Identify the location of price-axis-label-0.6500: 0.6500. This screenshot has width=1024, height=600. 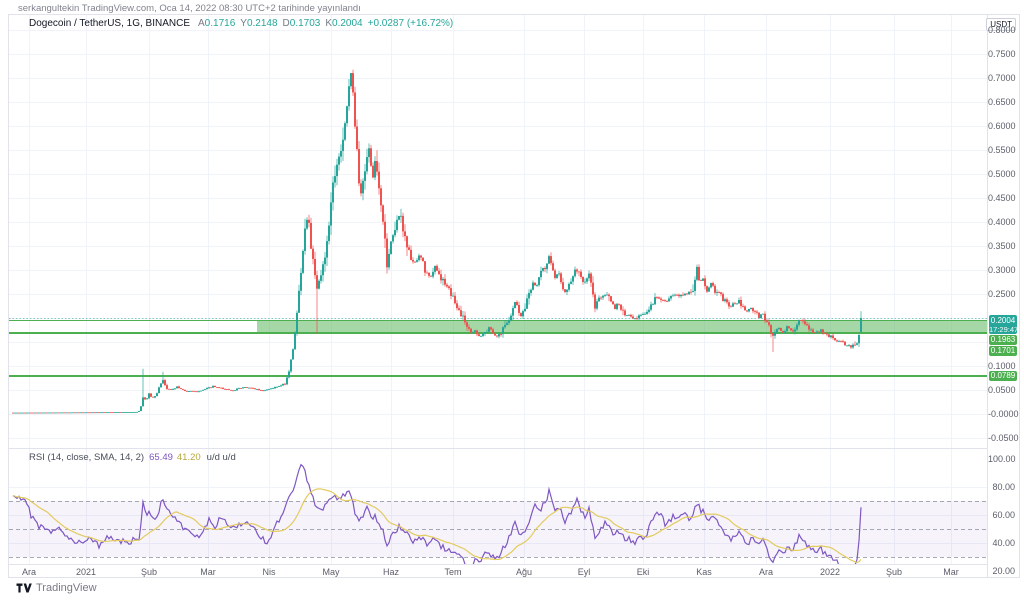
(1002, 102).